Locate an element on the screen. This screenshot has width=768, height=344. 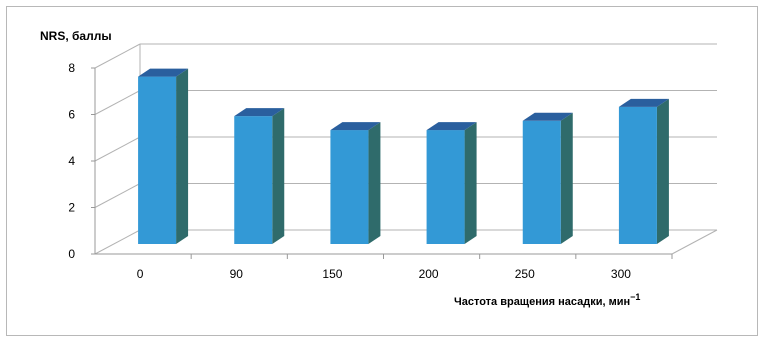
x-tick-label: 300 is located at coordinates (621, 274).